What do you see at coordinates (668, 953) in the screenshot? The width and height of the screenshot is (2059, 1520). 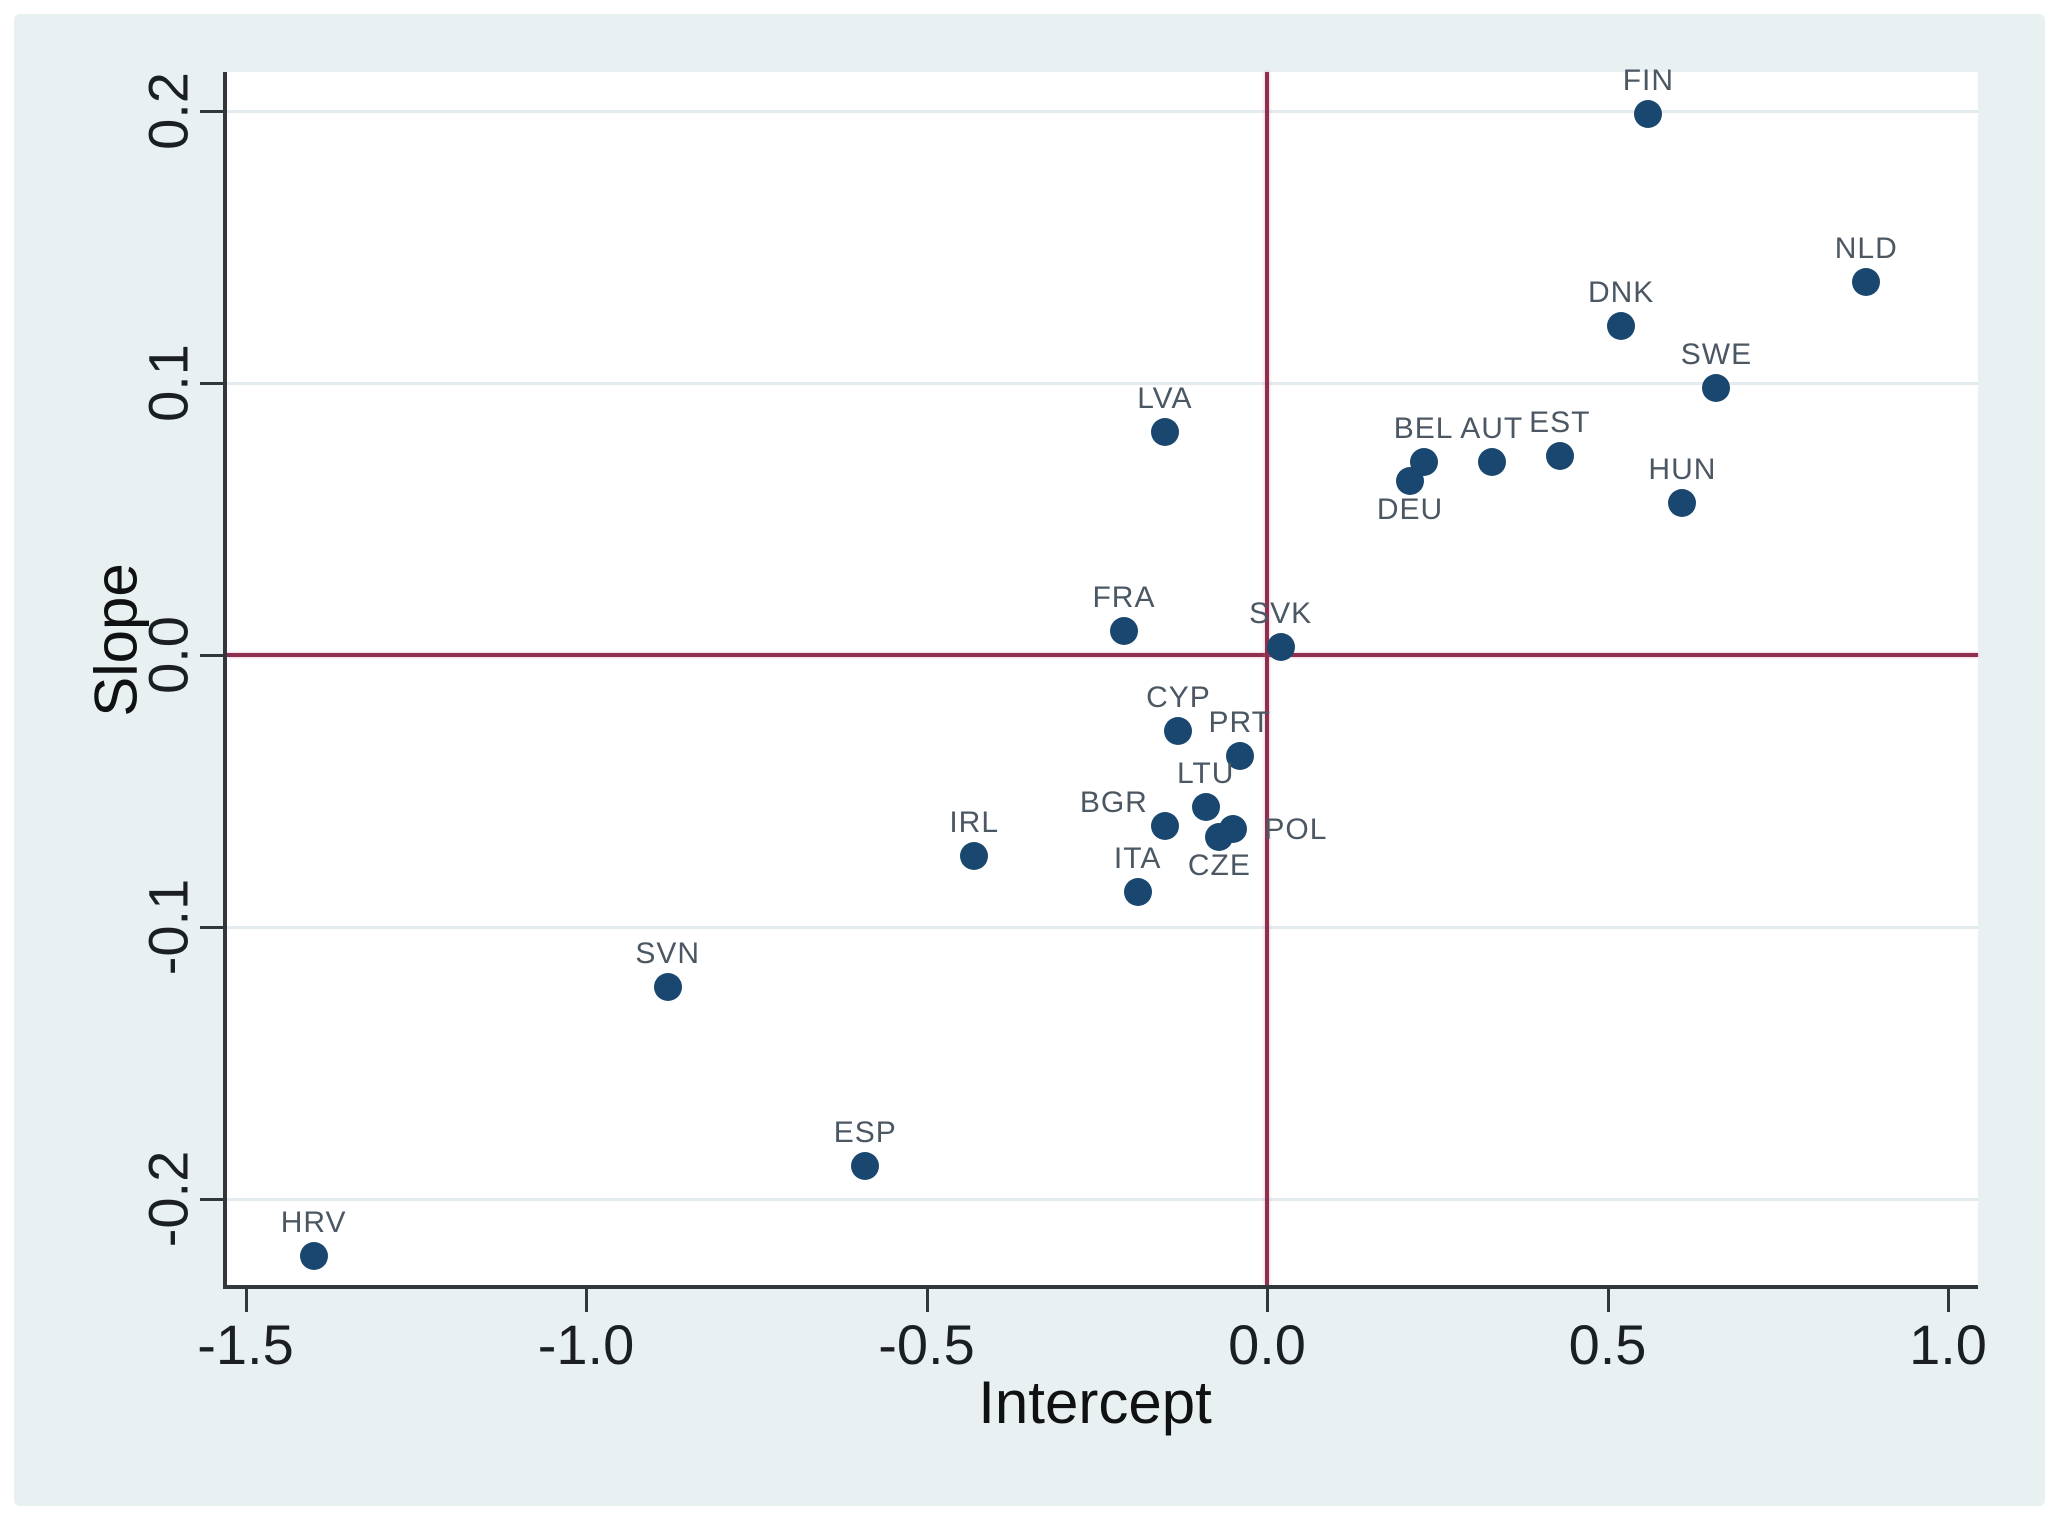 I see `point-label-SVN: SVN` at bounding box center [668, 953].